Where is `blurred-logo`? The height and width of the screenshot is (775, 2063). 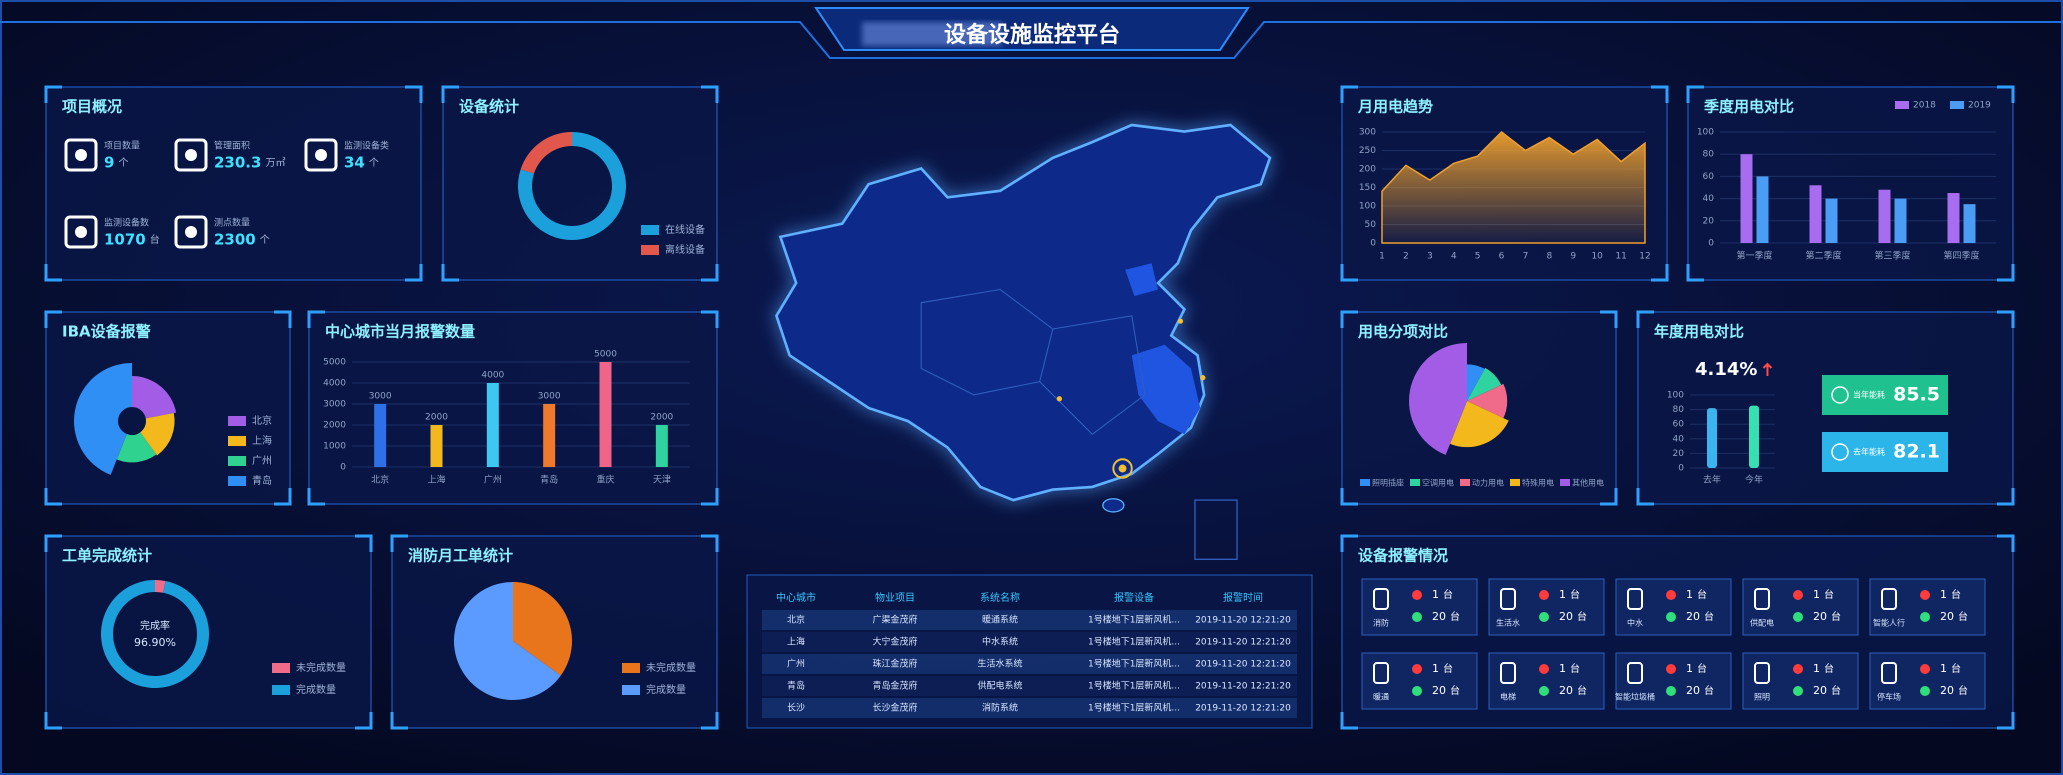
blurred-logo is located at coordinates (932, 34).